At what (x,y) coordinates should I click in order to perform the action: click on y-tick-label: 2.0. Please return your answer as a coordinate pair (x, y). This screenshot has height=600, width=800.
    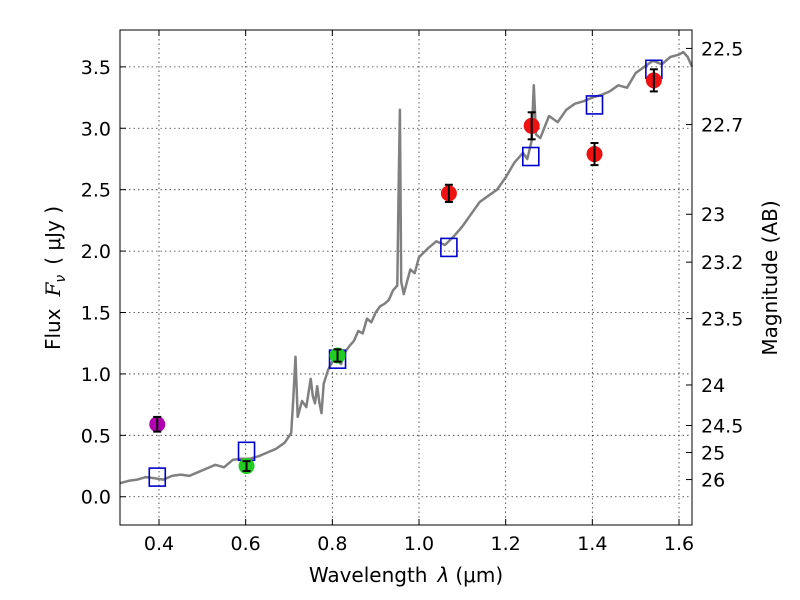
    Looking at the image, I should click on (96, 252).